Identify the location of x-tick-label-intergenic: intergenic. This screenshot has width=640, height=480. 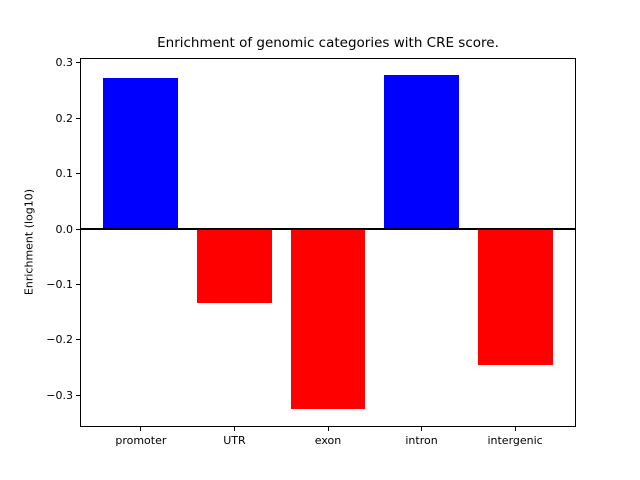
(515, 441).